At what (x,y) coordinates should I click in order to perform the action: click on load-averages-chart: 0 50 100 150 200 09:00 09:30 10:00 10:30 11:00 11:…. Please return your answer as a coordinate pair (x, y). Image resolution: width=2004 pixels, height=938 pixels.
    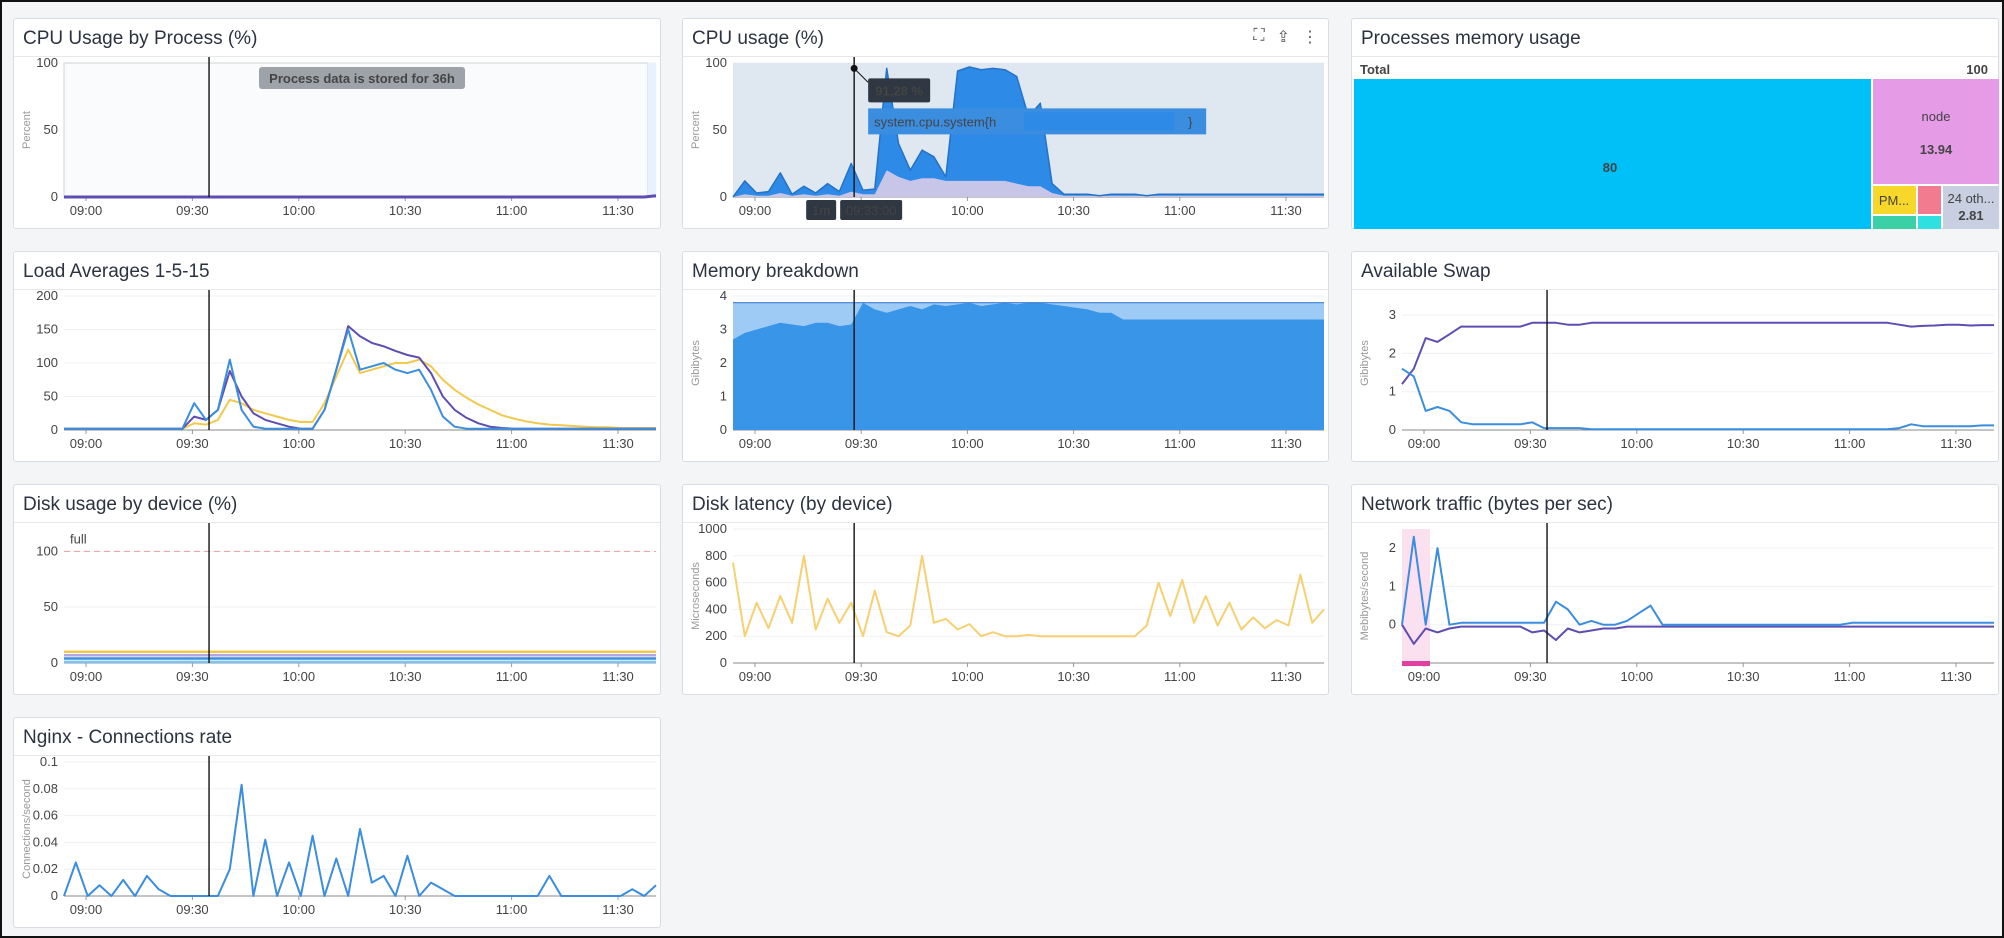
    Looking at the image, I should click on (338, 374).